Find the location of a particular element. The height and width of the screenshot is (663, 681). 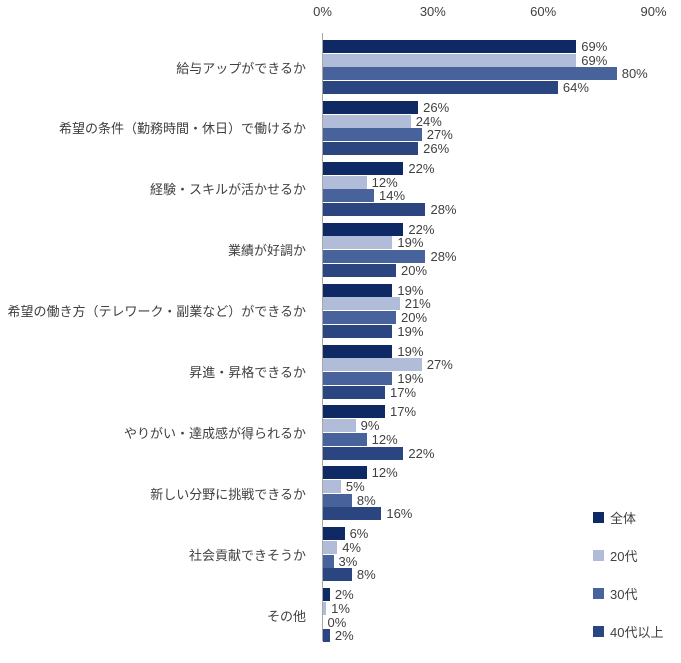

legend-label: 40代以上 is located at coordinates (637, 632).